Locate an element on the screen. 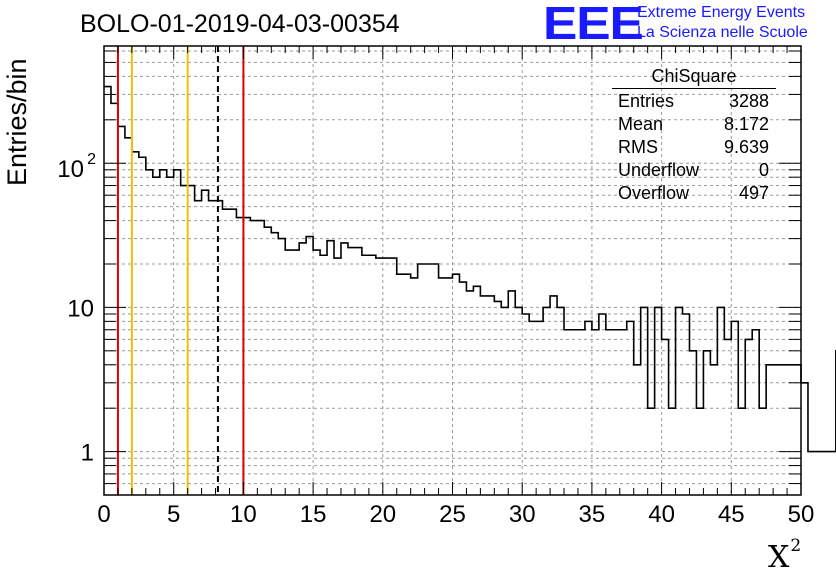 Image resolution: width=836 pixels, height=575 pixels. x-tick-label: 5 is located at coordinates (173, 514).